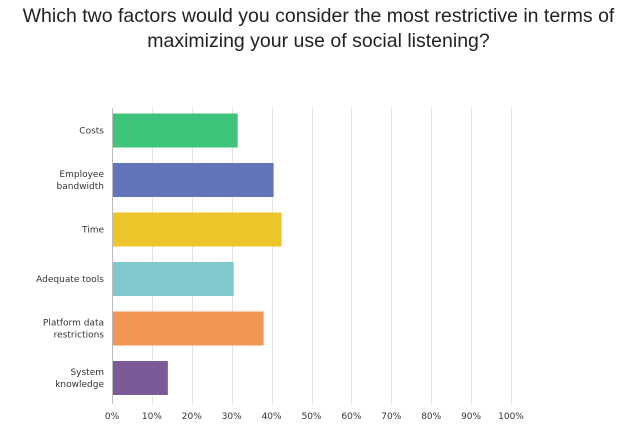 The width and height of the screenshot is (637, 439). What do you see at coordinates (272, 417) in the screenshot?
I see `x-tick-label: 40%` at bounding box center [272, 417].